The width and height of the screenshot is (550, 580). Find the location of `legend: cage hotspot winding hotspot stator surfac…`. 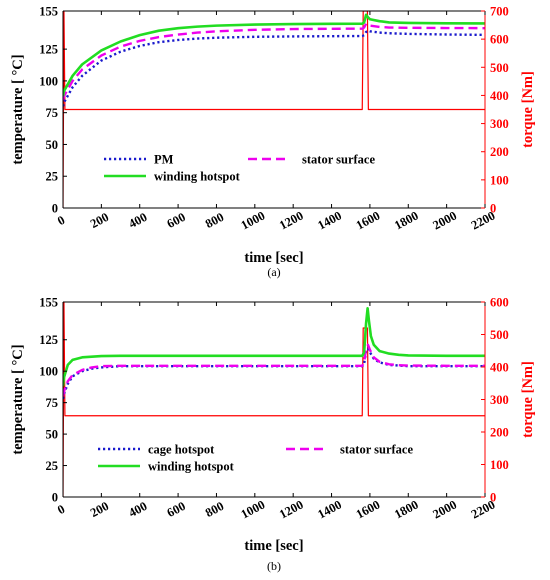

legend: cage hotspot winding hotspot stator surfac… is located at coordinates (255, 458).